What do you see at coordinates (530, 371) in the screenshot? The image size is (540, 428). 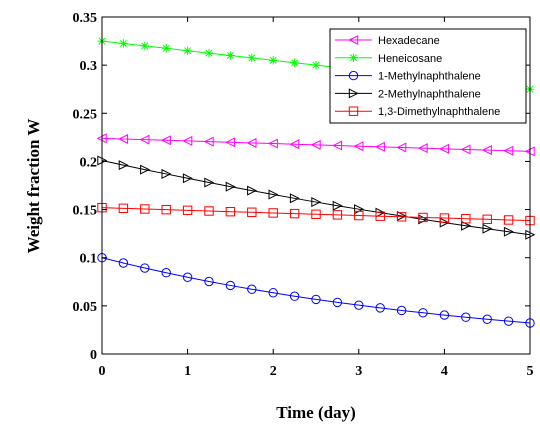 I see `x-tick-label: 5` at bounding box center [530, 371].